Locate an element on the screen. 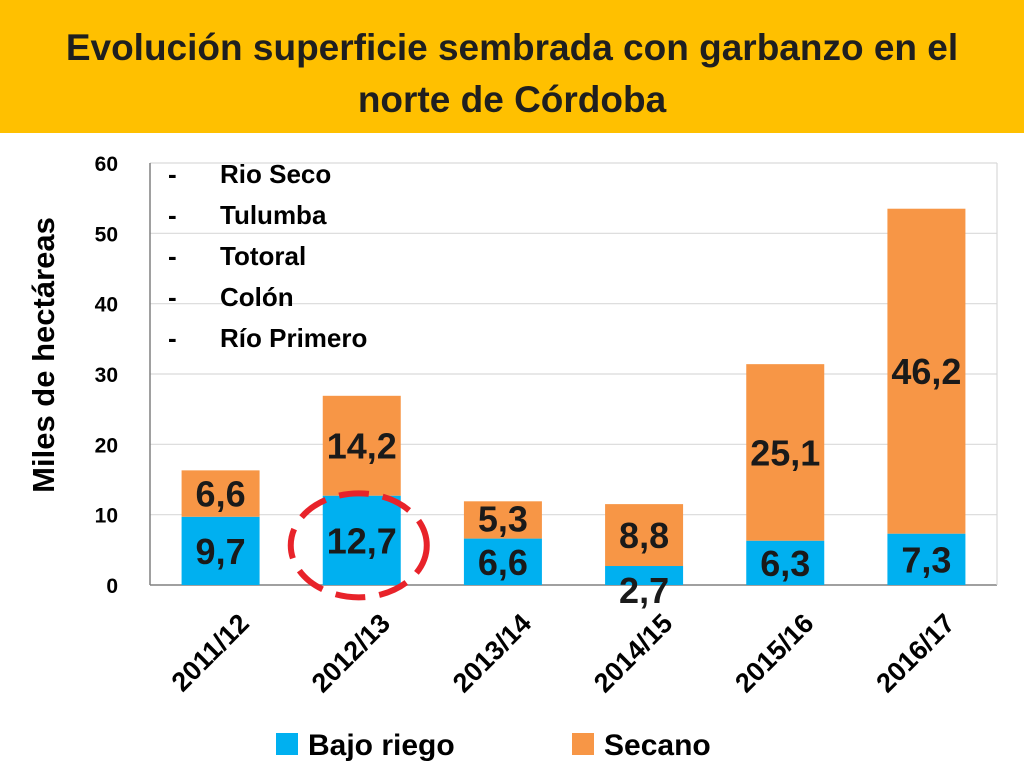 The height and width of the screenshot is (768, 1024). y-tick-label: 60 is located at coordinates (106, 164).